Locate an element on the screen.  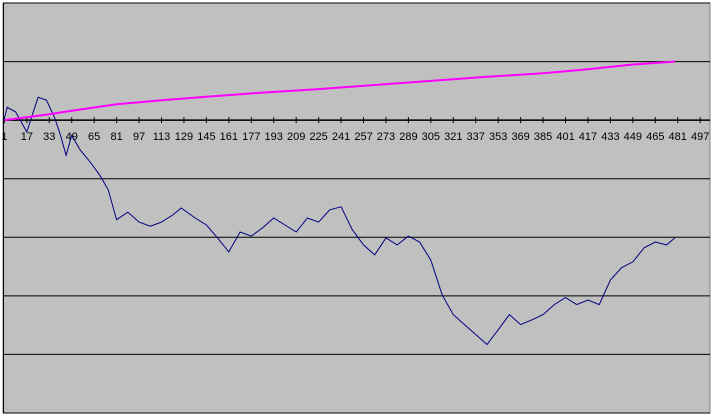
x-tick-label: 481 is located at coordinates (678, 137).